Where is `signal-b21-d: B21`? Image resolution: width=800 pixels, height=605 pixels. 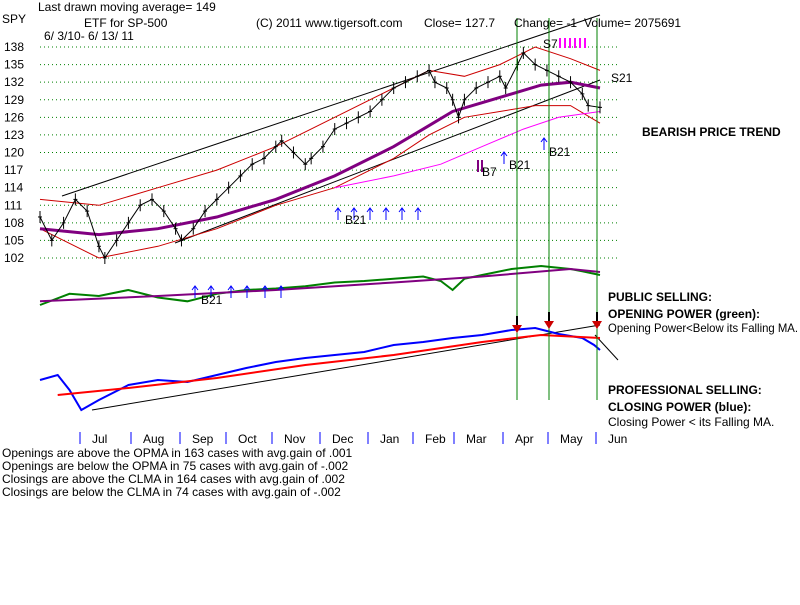
signal-b21-d: B21 is located at coordinates (560, 152).